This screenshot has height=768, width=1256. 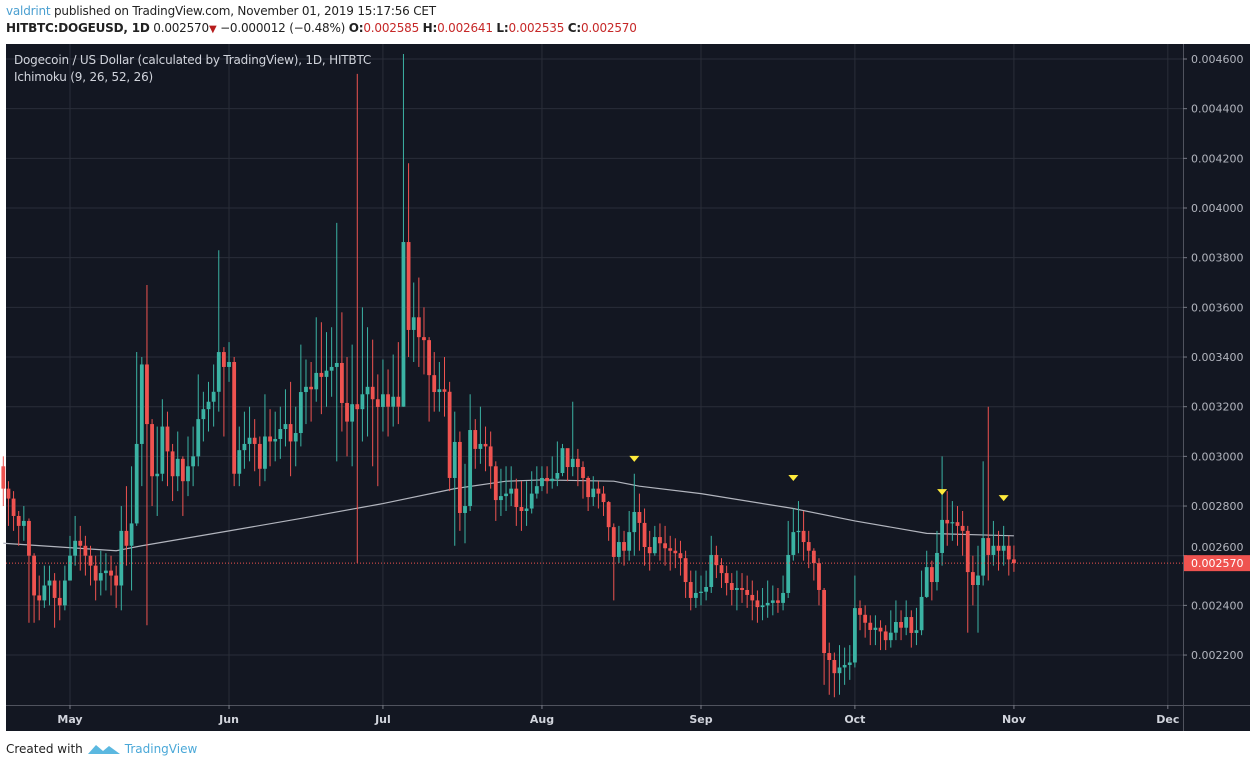 I want to click on author-link: valdrint, so click(x=28, y=11).